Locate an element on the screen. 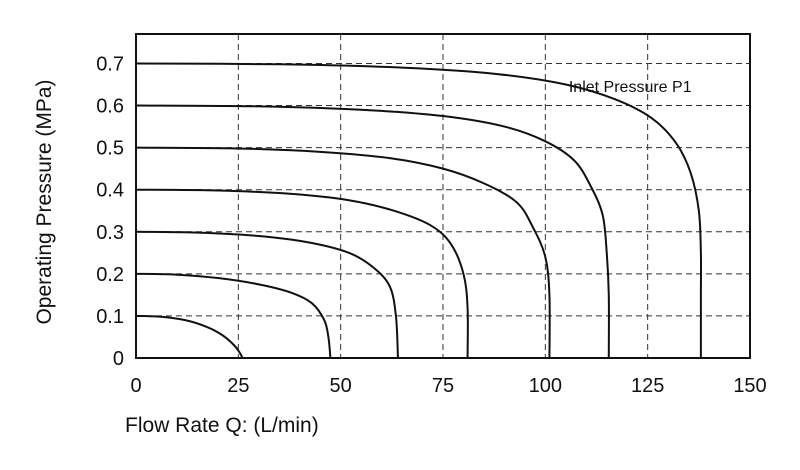 Image resolution: width=800 pixels, height=470 pixels. curve-inlet-0-2-mpa is located at coordinates (233, 315).